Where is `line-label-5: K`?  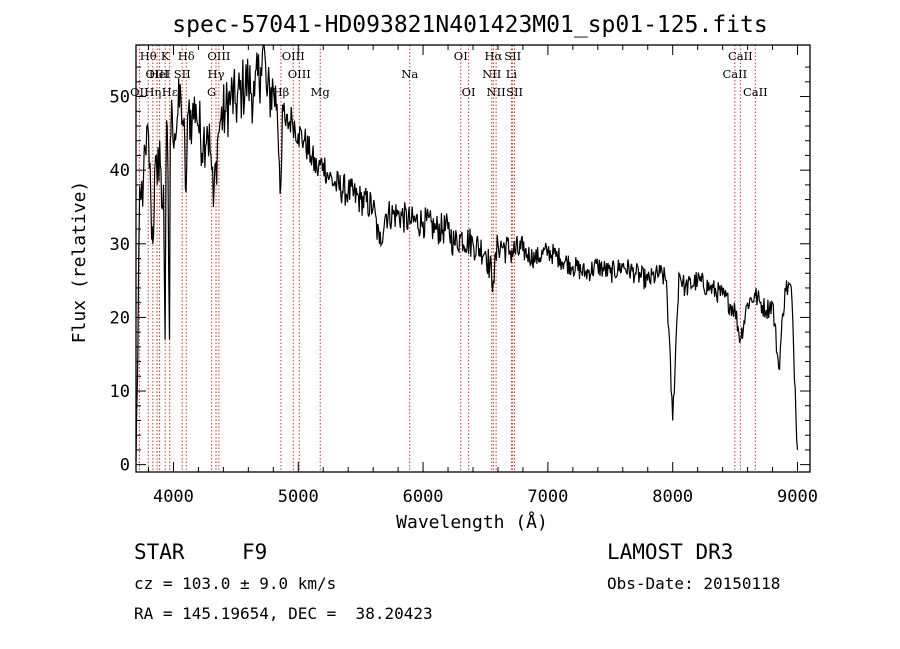
line-label-5: K is located at coordinates (165, 56).